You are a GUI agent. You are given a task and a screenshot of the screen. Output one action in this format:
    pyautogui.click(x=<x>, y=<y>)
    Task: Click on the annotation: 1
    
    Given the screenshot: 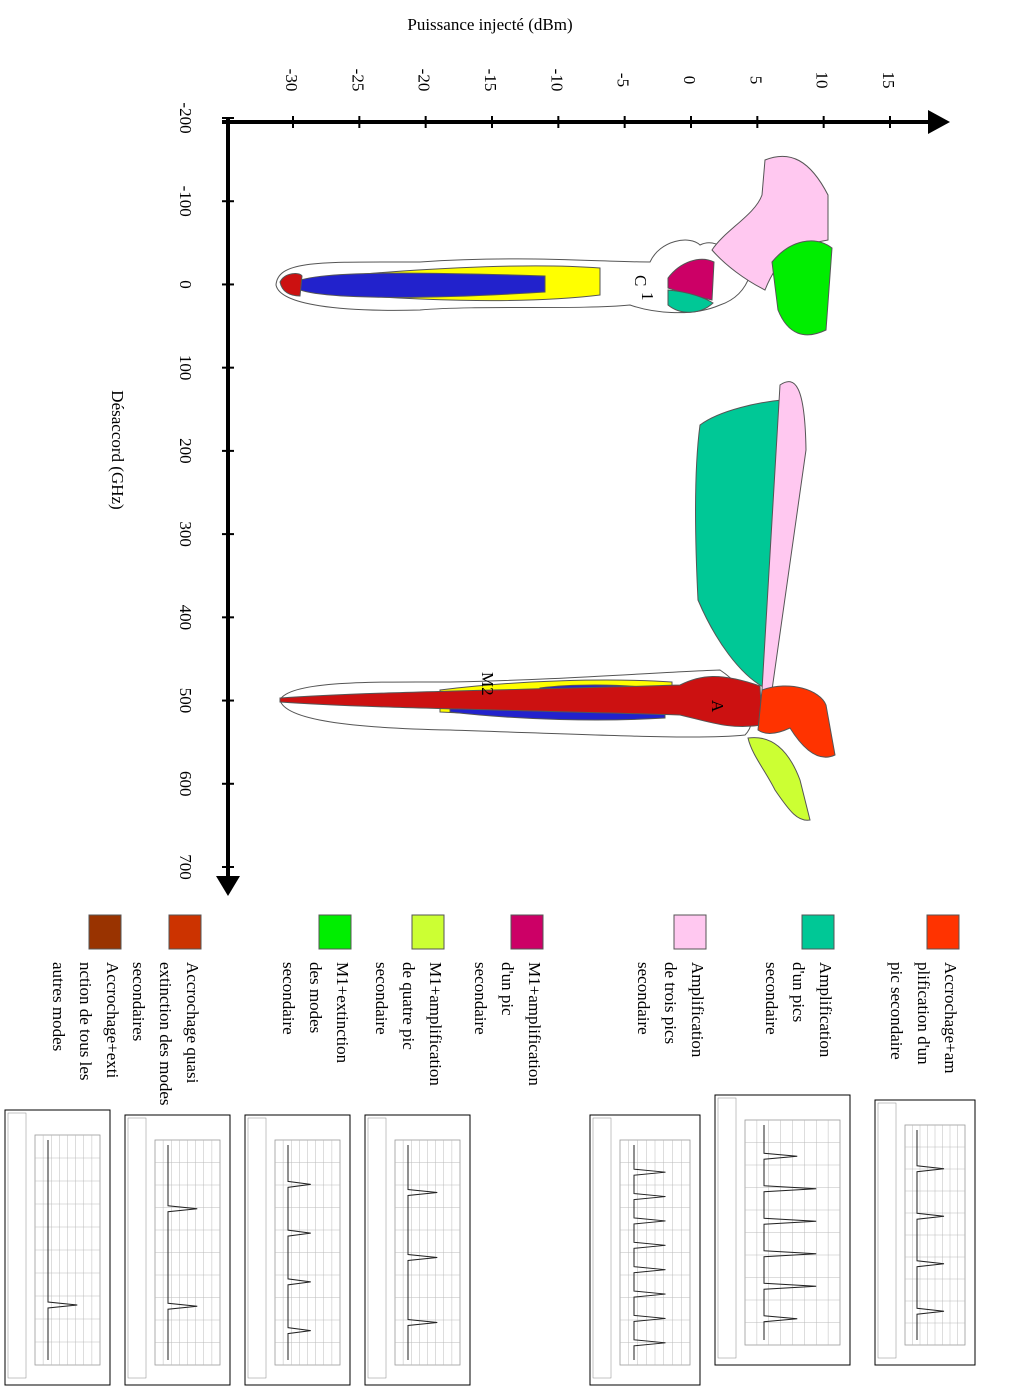 What is the action you would take?
    pyautogui.click(x=647, y=296)
    